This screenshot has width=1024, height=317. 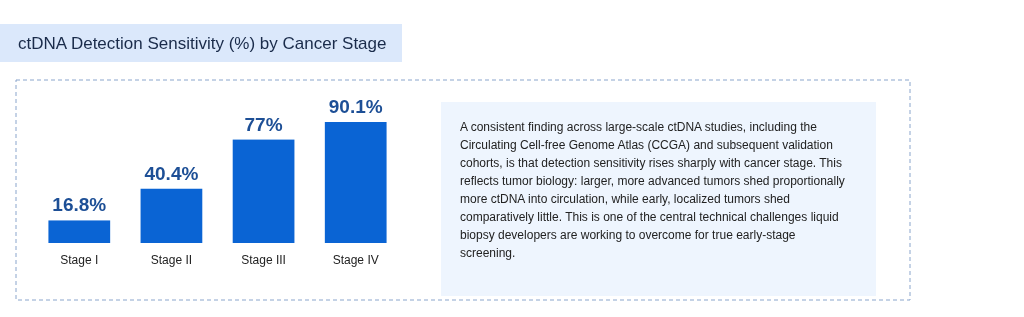 What do you see at coordinates (171, 260) in the screenshot?
I see `x-tick-label: Stage II` at bounding box center [171, 260].